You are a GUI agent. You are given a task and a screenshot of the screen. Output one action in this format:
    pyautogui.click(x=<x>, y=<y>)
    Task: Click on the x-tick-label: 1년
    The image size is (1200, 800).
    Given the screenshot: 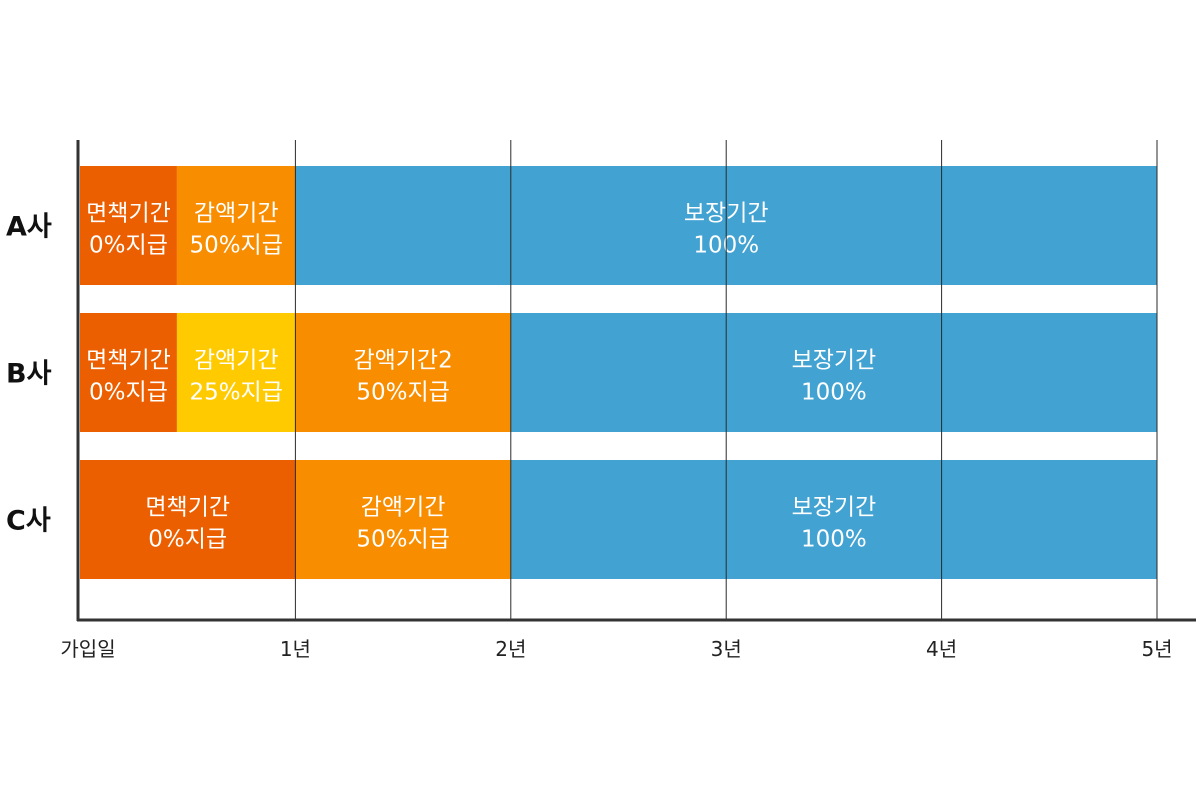 What is the action you would take?
    pyautogui.click(x=295, y=649)
    